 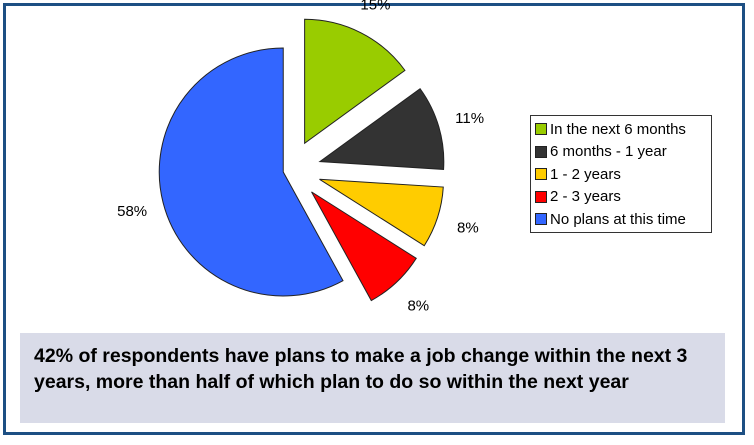 What do you see at coordinates (132, 211) in the screenshot?
I see `slice-label-5: 58%` at bounding box center [132, 211].